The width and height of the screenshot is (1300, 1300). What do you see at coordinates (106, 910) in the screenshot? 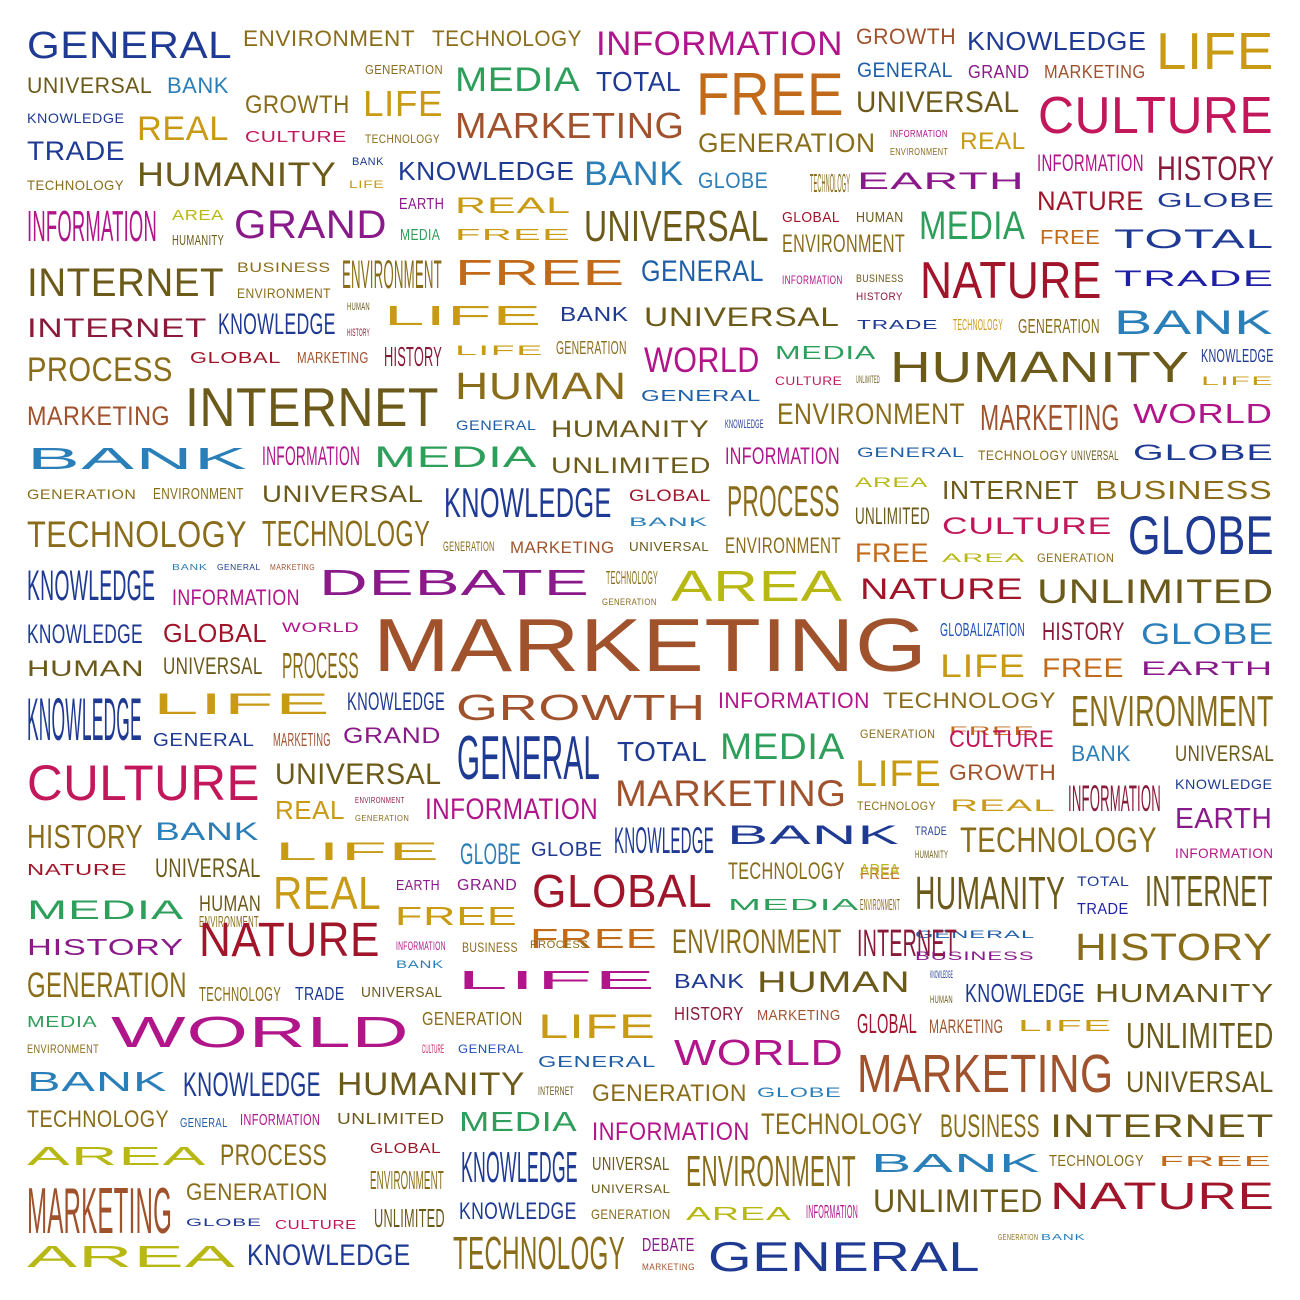
I see `word-media: MEDIA` at bounding box center [106, 910].